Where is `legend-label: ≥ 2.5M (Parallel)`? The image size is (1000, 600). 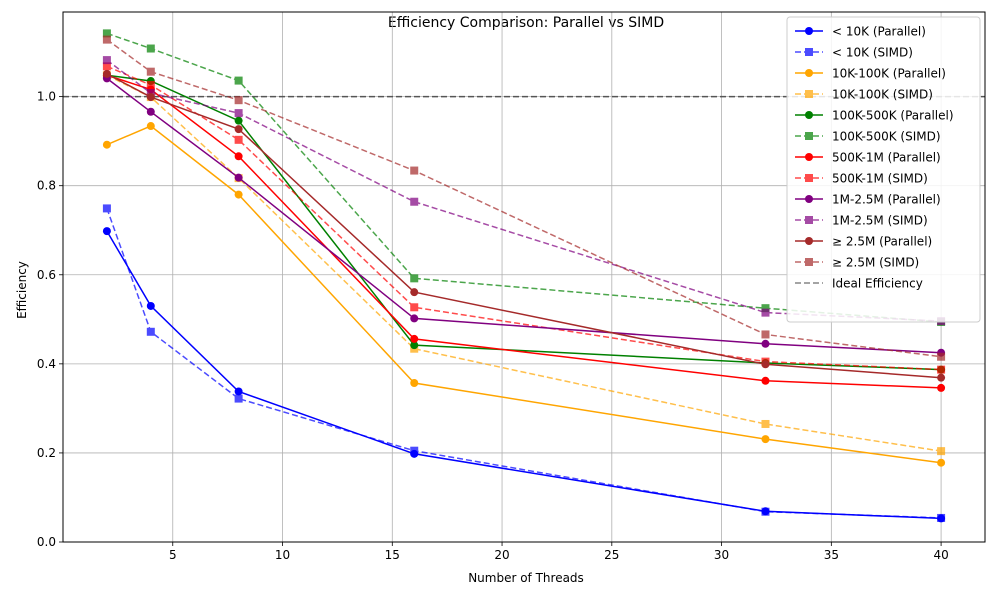
legend-label: ≥ 2.5M (Parallel) is located at coordinates (882, 242).